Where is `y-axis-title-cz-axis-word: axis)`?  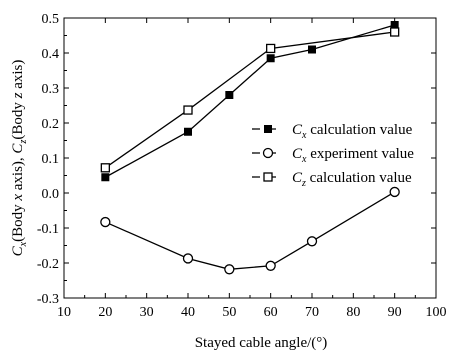
y-axis-title-cz-axis-word: axis) is located at coordinates (18, 76).